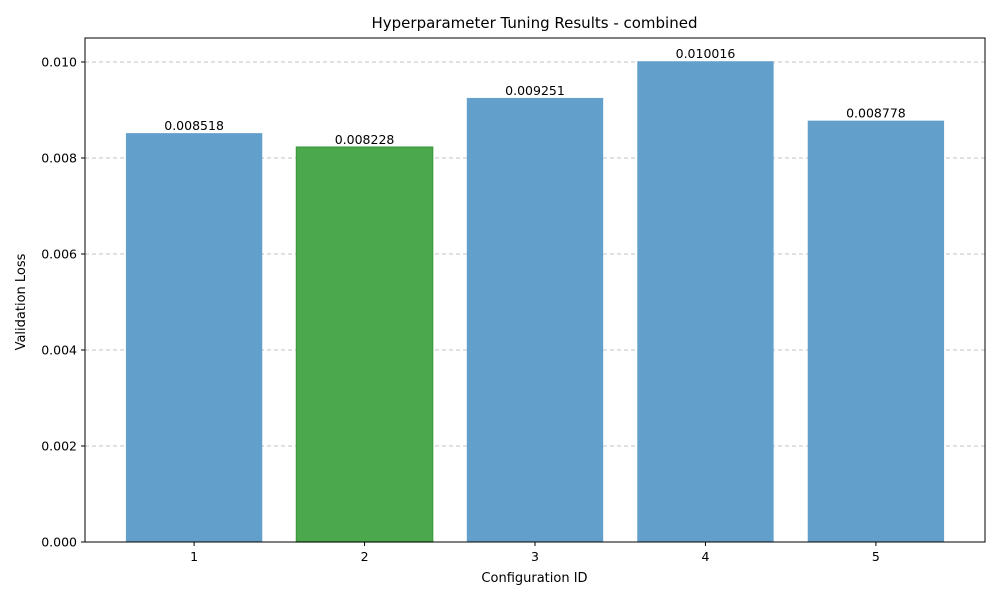 The width and height of the screenshot is (1000, 600). I want to click on y-tick-label: 0.000, so click(59, 542).